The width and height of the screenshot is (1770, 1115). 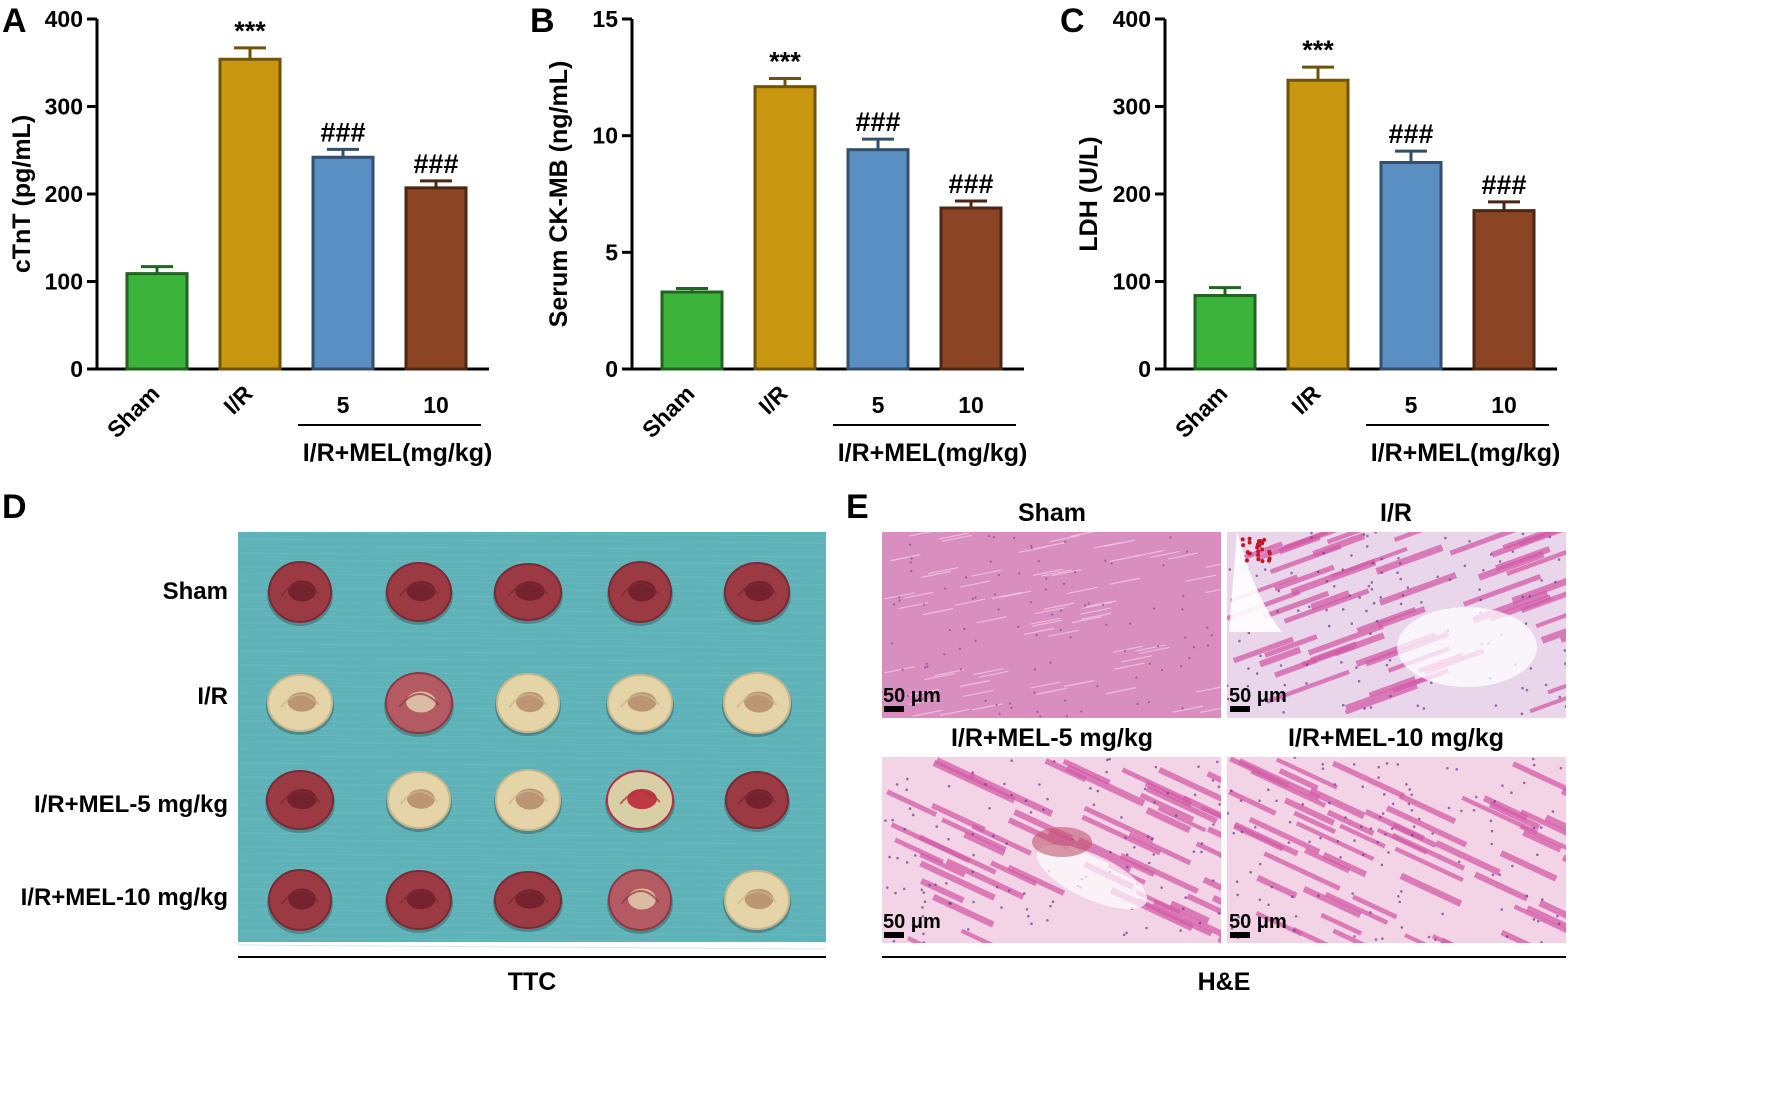 What do you see at coordinates (912, 922) in the screenshot?
I see `scale-text-3: 50 μm` at bounding box center [912, 922].